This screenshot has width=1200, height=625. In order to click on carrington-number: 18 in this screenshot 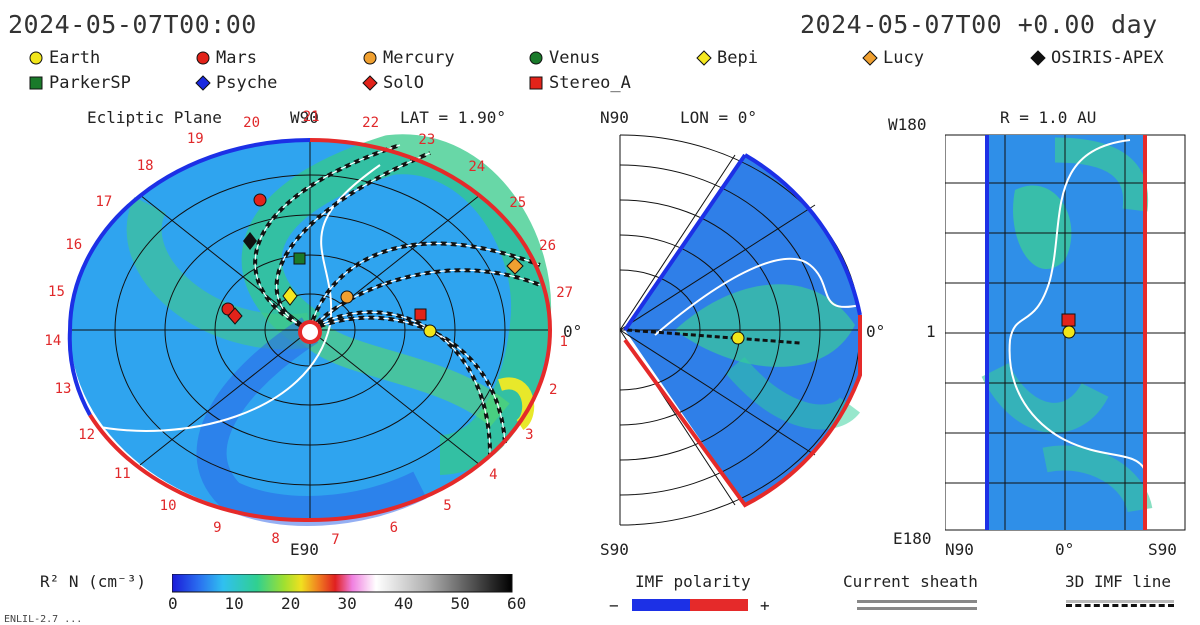, I will do `click(145, 166)`.